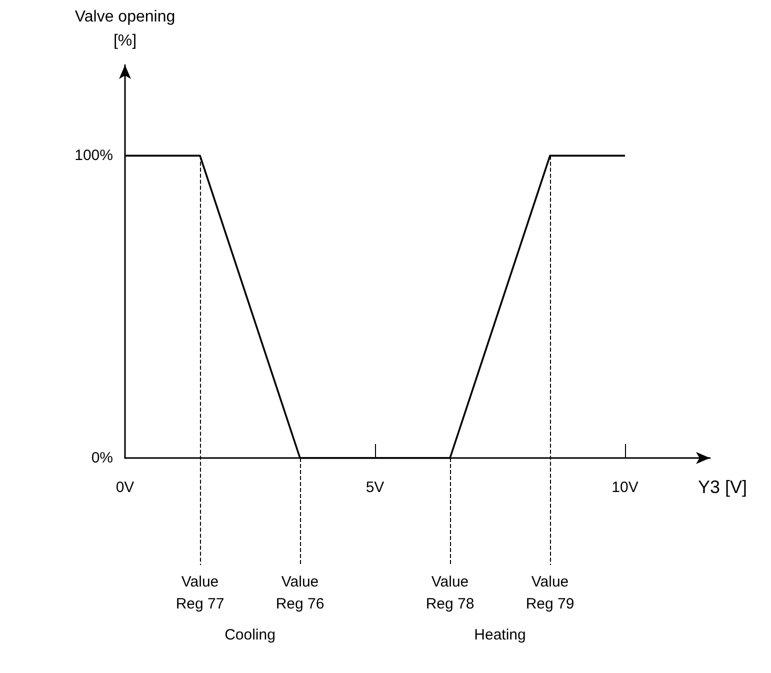 Image resolution: width=771 pixels, height=673 pixels. Describe the element at coordinates (450, 593) in the screenshot. I see `ref-line-label: Value Reg 78` at that location.